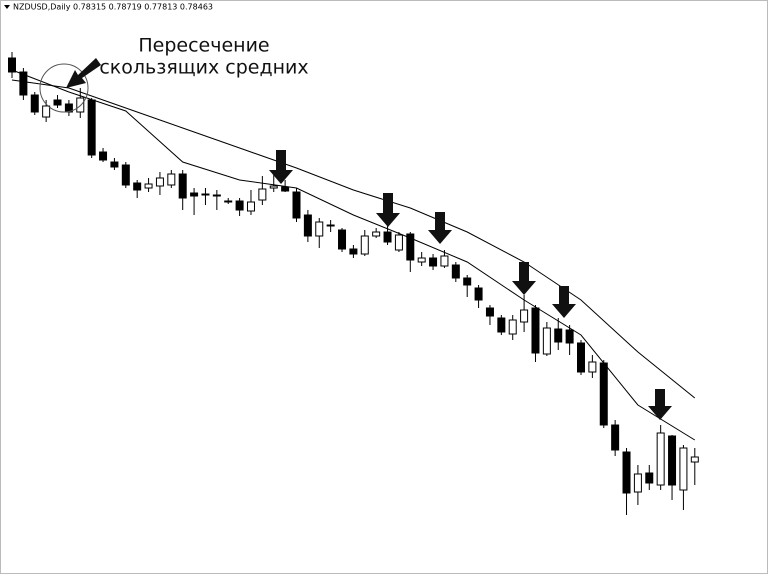 The width and height of the screenshot is (768, 574). Describe the element at coordinates (64, 88) in the screenshot. I see `crossover-circle` at that location.